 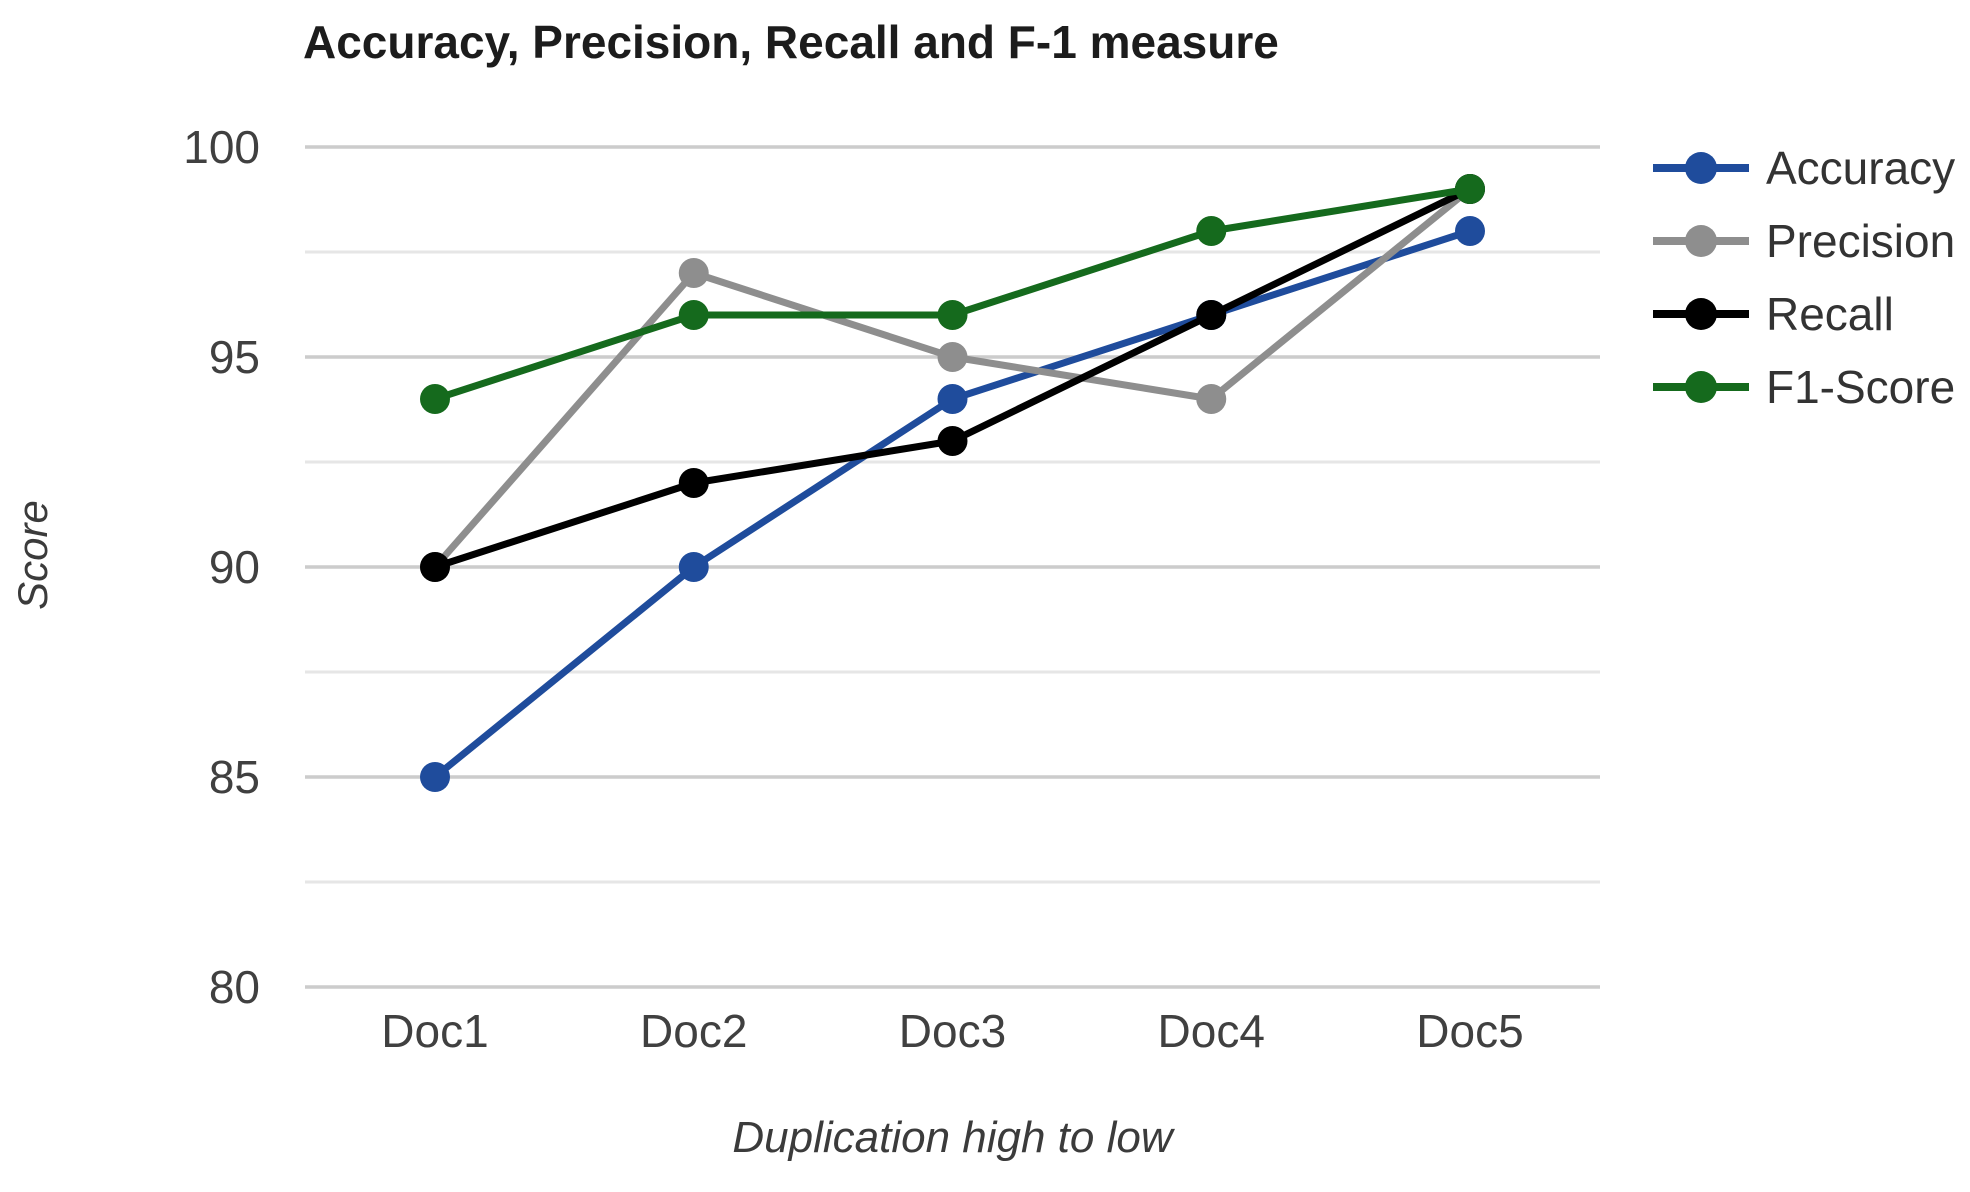 What do you see at coordinates (435, 567) in the screenshot?
I see `data-point-recall-doc1` at bounding box center [435, 567].